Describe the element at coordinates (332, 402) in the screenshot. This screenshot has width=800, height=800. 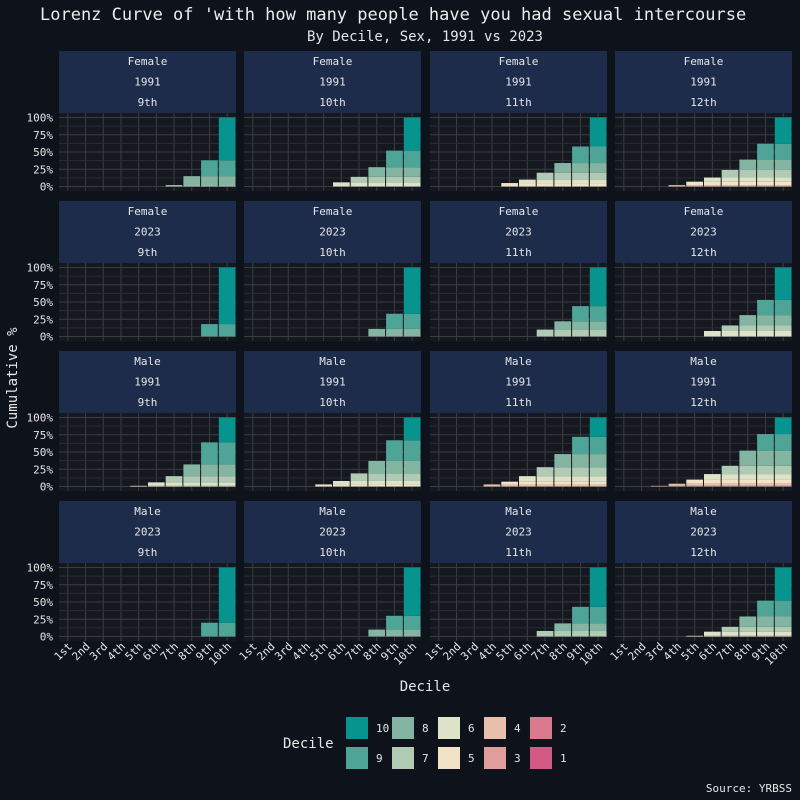
I see `facet-strip-label: 10th` at that location.